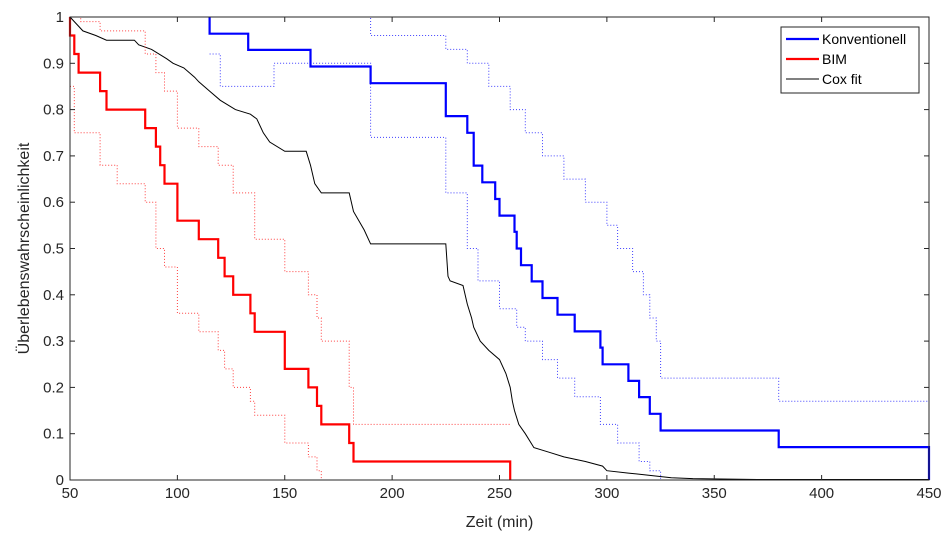 Image resolution: width=947 pixels, height=539 pixels. Describe the element at coordinates (500, 522) in the screenshot. I see `x-axis-label: Zeit (min)` at that location.